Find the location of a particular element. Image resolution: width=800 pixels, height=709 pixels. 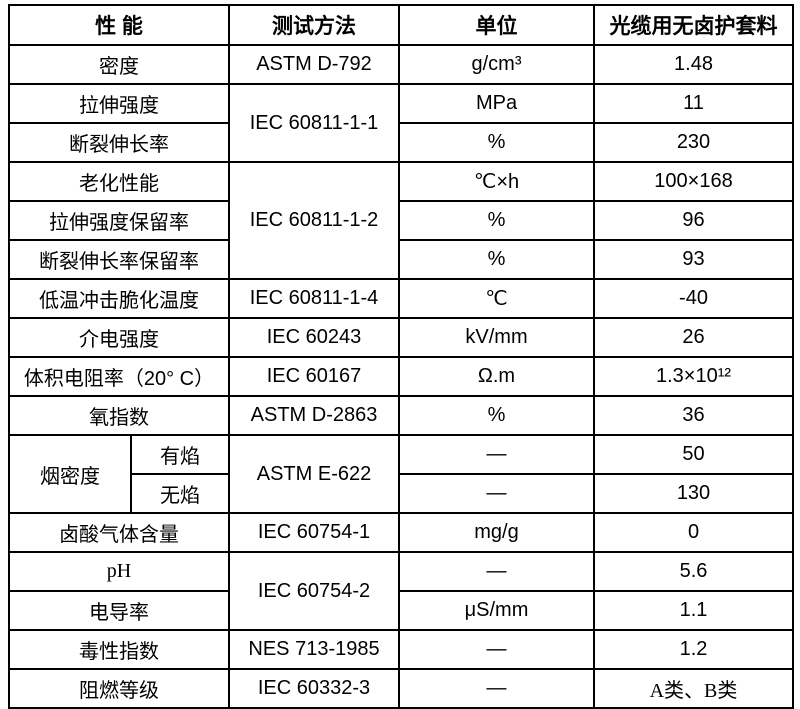

unit-cell: kV/mm is located at coordinates (496, 337).